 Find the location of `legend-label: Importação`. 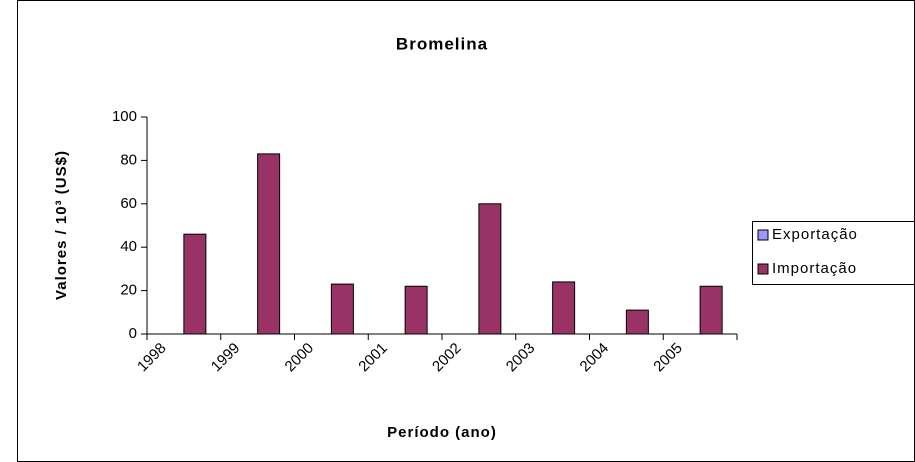

legend-label: Importação is located at coordinates (814, 268).